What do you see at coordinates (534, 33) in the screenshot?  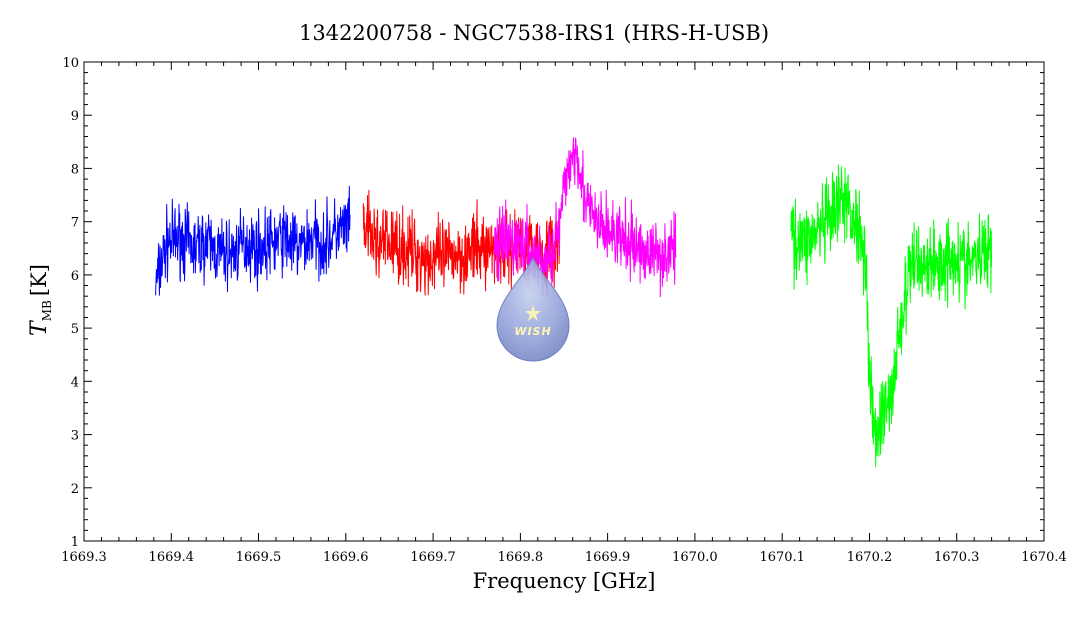 I see `chart-title: 1342200758 - NGC7538-IRS1 (HRS-H-USB)` at bounding box center [534, 33].